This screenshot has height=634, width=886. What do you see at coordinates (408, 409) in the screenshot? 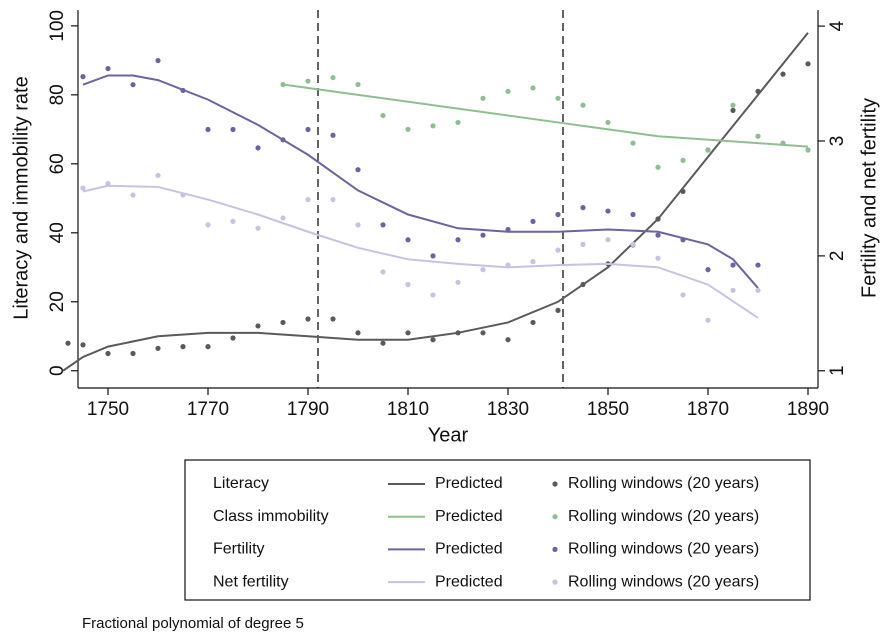
I see `x-tick-label: 1810` at bounding box center [408, 409].